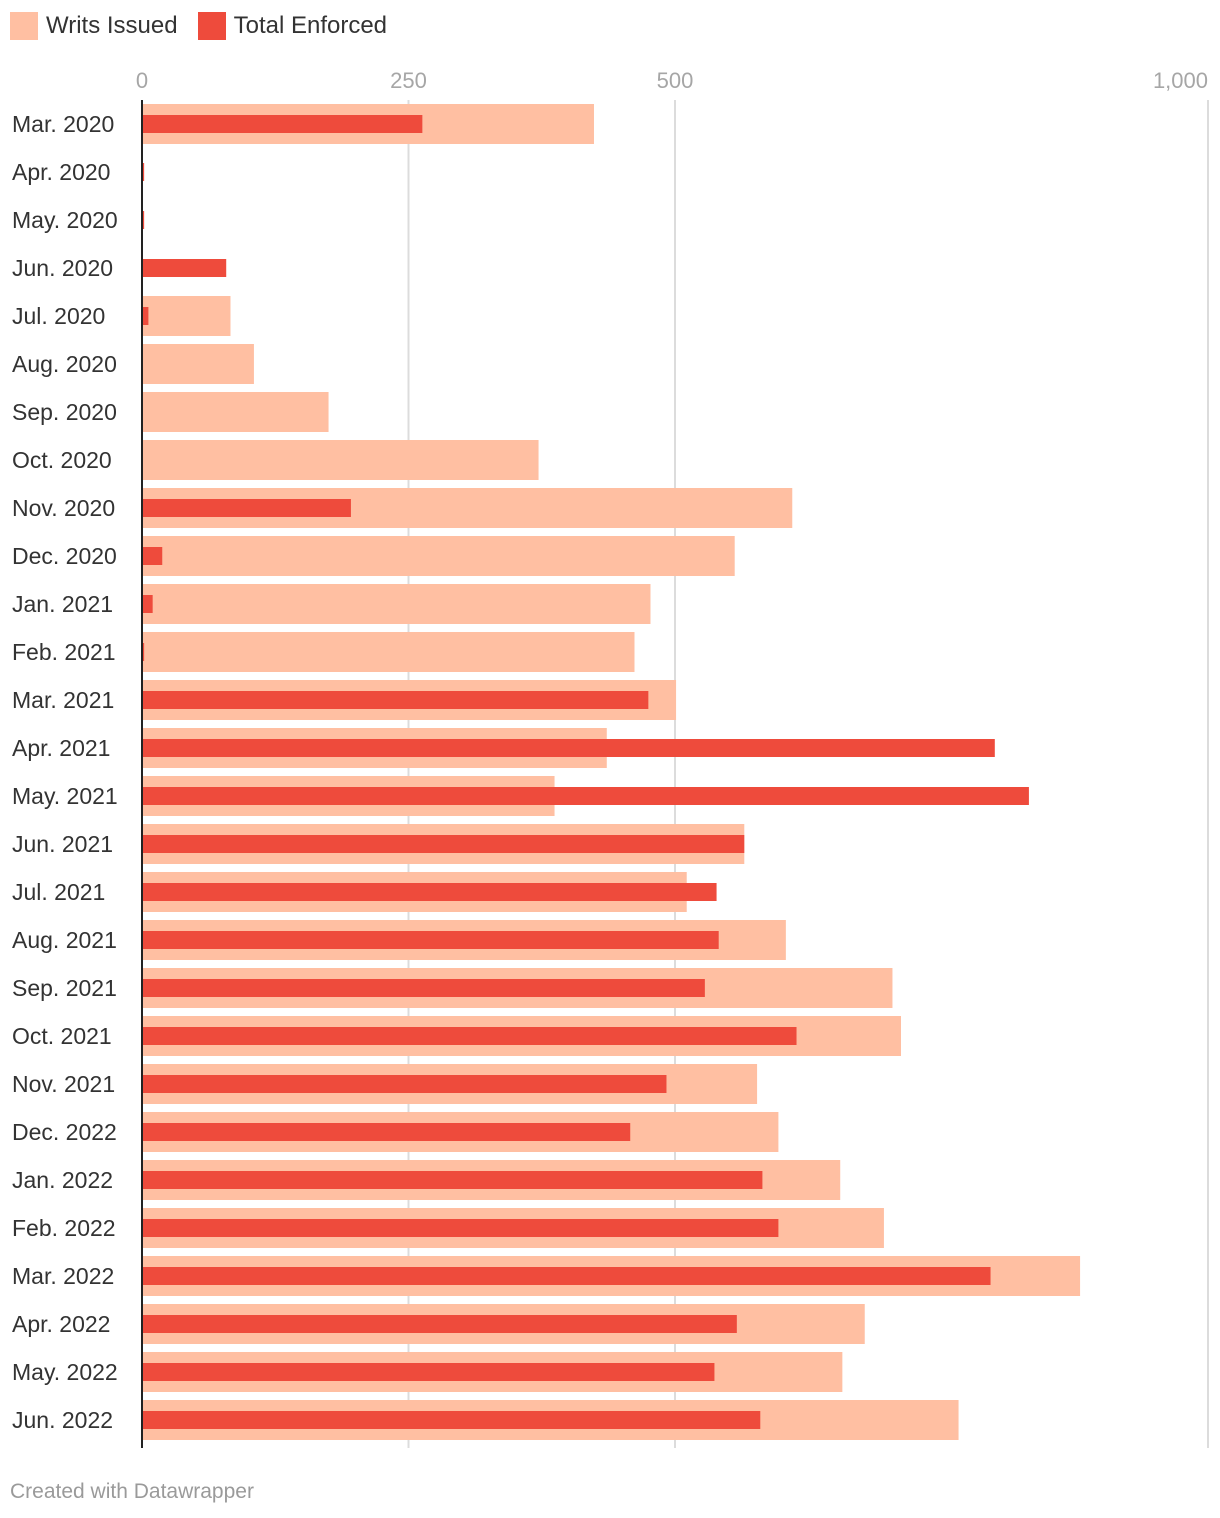 This screenshot has width=1220, height=1518. Describe the element at coordinates (62, 1180) in the screenshot. I see `category-label-jan-2022: Jan. 2022` at that location.